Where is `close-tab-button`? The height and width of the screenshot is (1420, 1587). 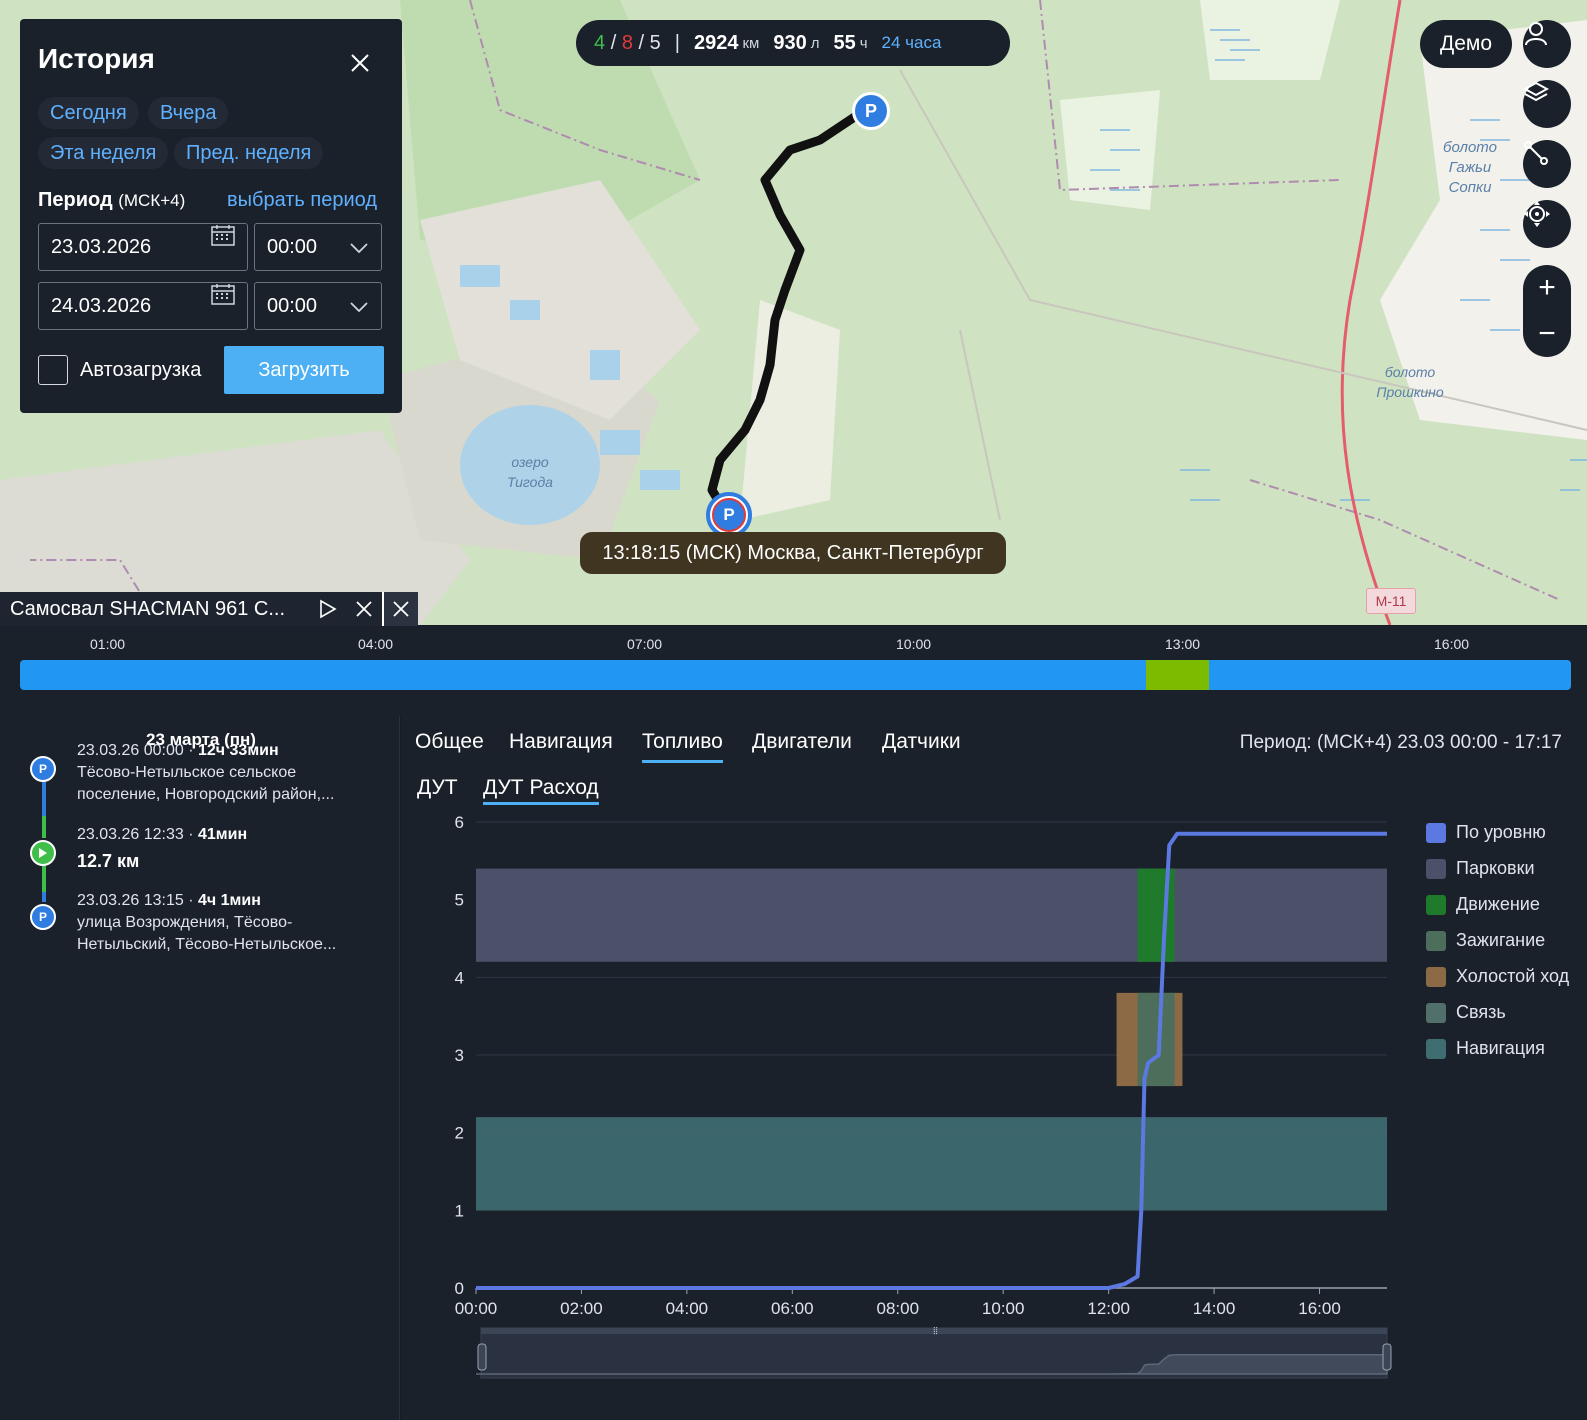 close-tab-button is located at coordinates (400, 609).